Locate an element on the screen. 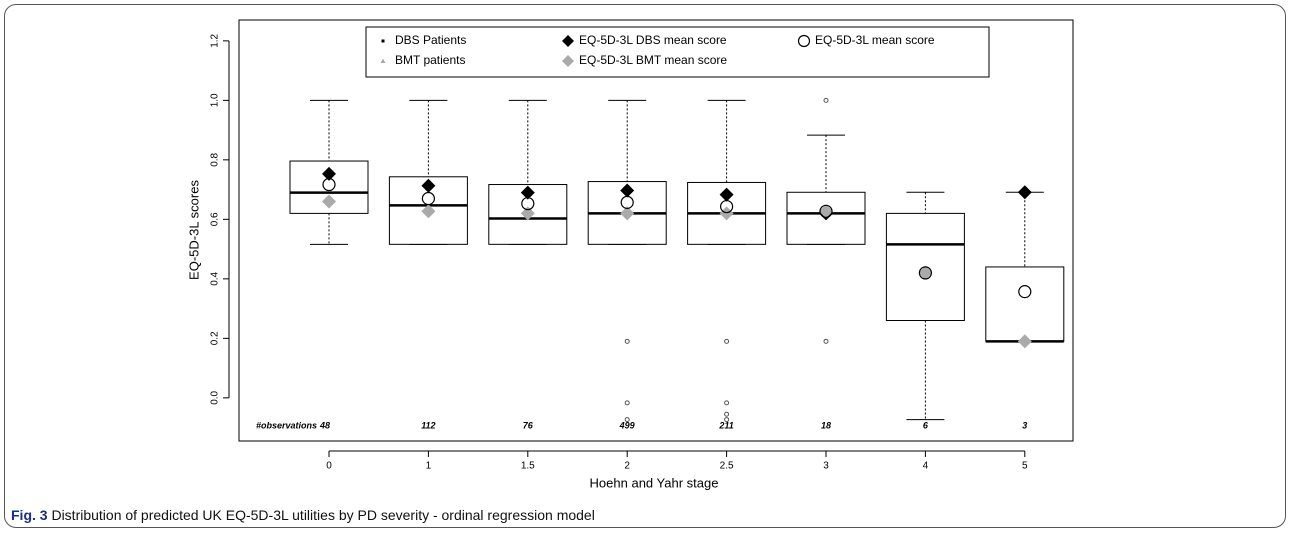 Image resolution: width=1292 pixels, height=534 pixels. legend-label: EQ-5D-3L BMT mean score is located at coordinates (653, 60).